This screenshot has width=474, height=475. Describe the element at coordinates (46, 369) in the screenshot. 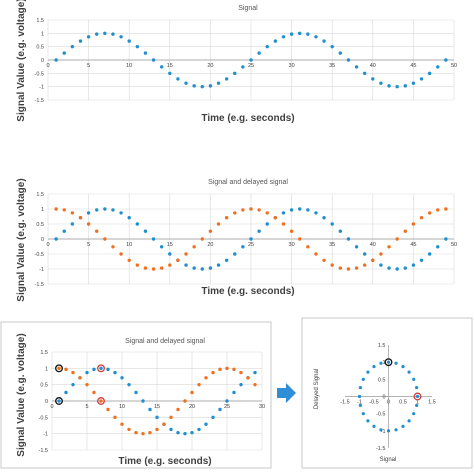

I see `y-tick-label: 1` at that location.